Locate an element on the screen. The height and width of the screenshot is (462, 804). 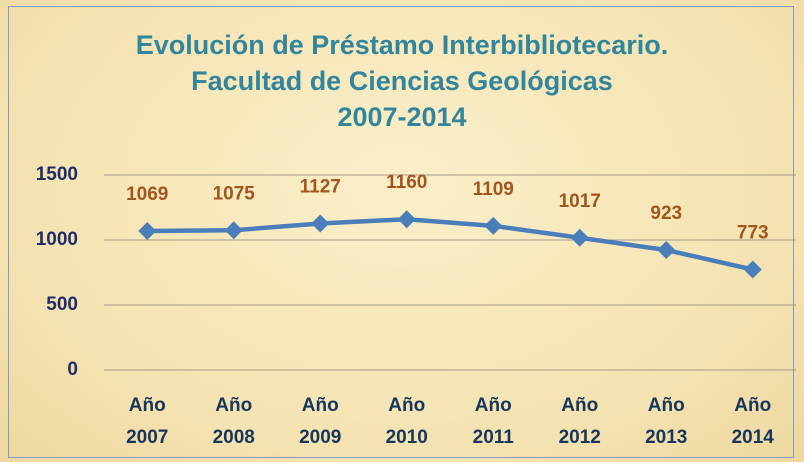
y-tick-label: 1000 is located at coordinates (57, 239).